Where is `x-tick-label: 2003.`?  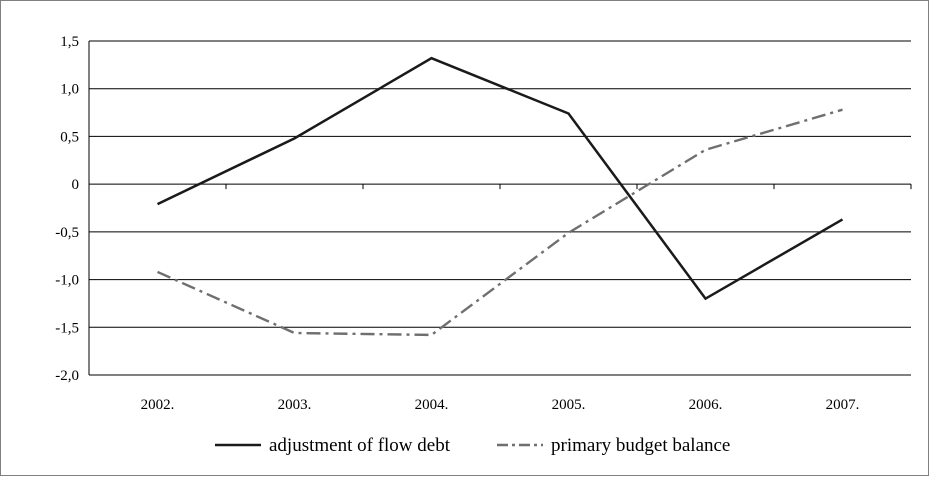
x-tick-label: 2003. is located at coordinates (295, 405).